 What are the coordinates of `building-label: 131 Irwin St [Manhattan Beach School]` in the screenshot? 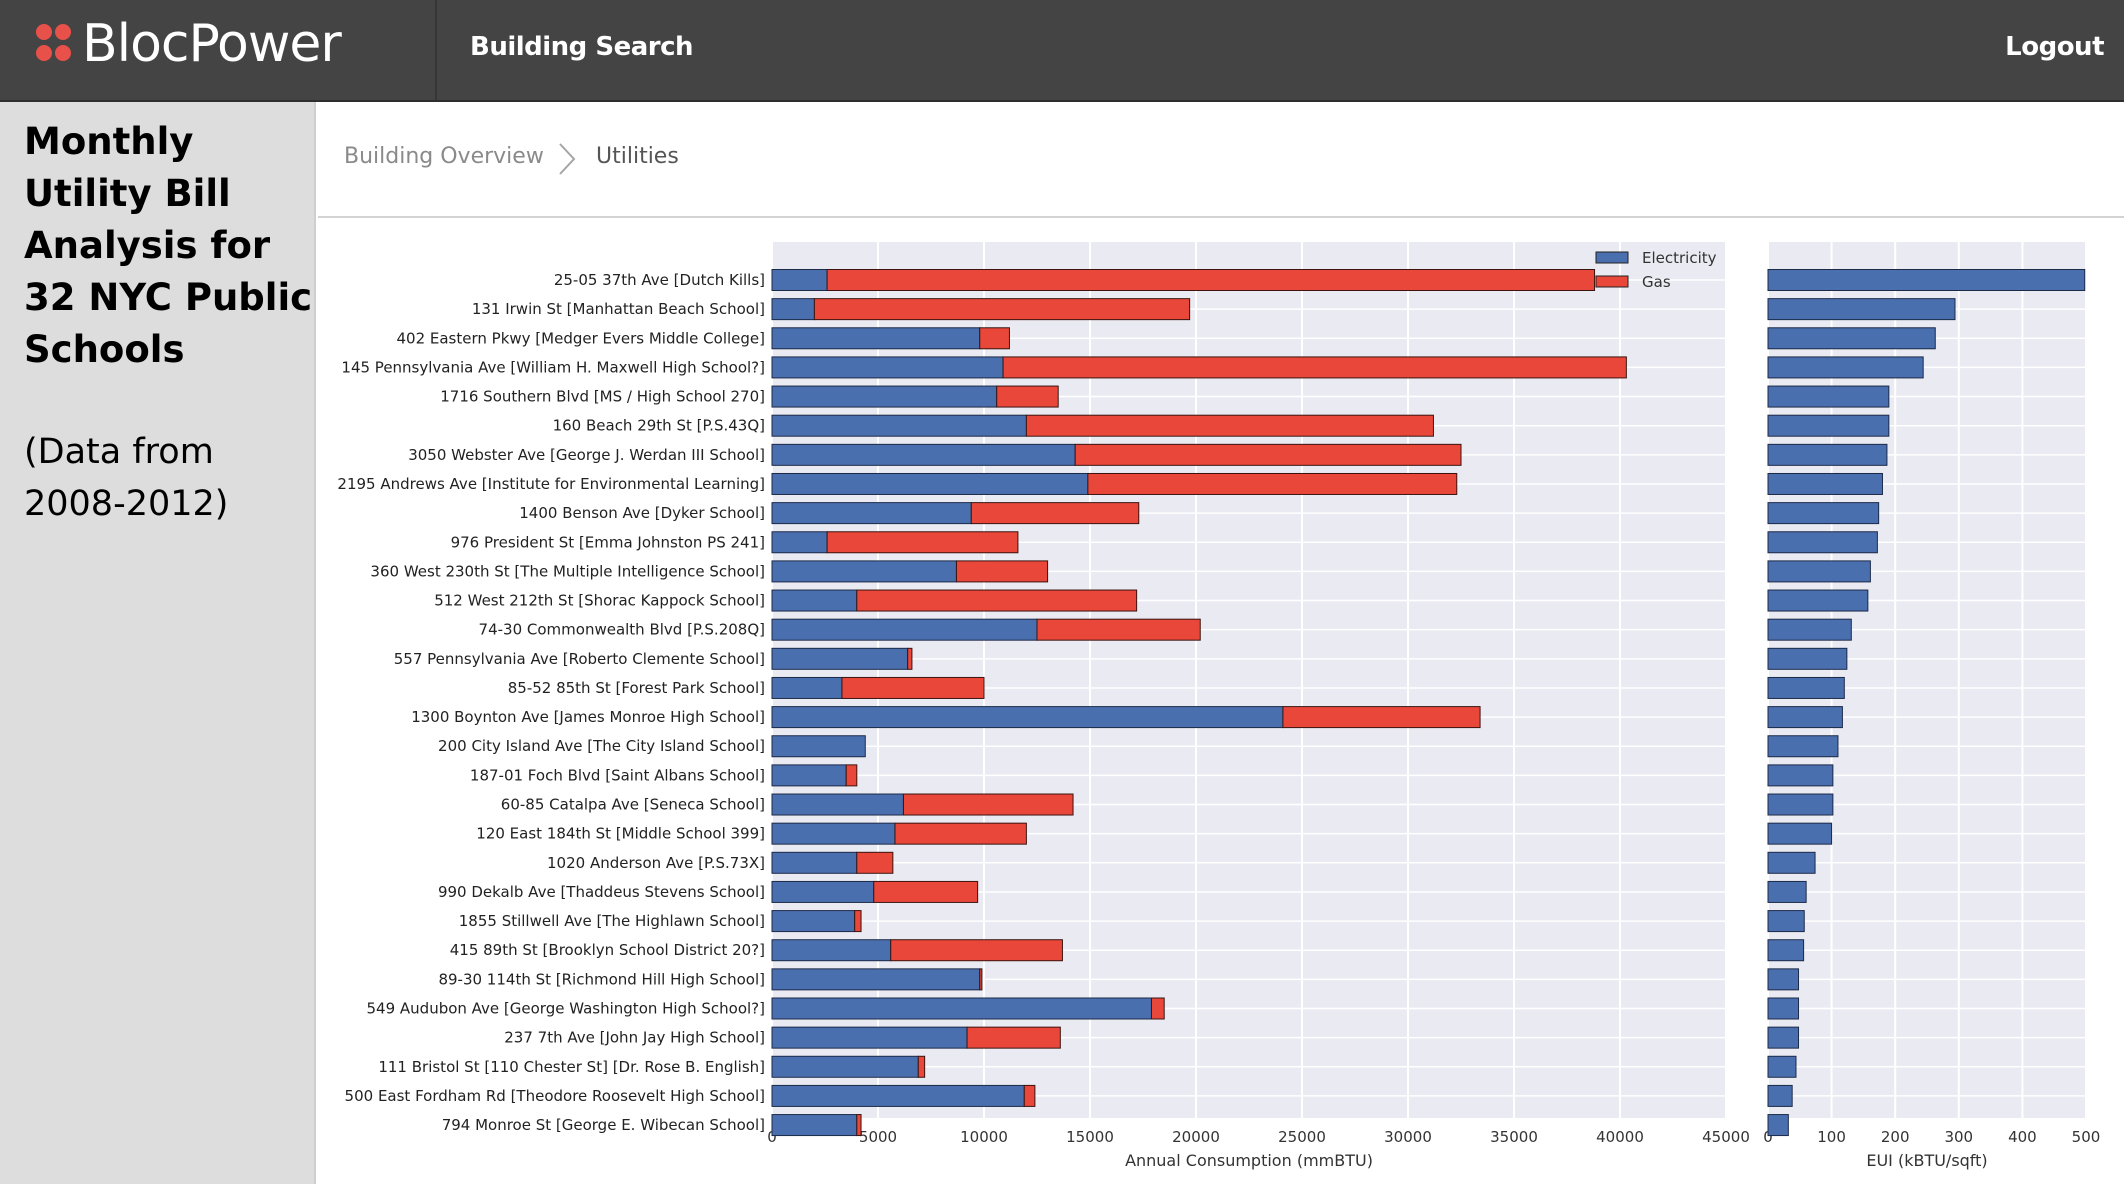 It's located at (618, 309).